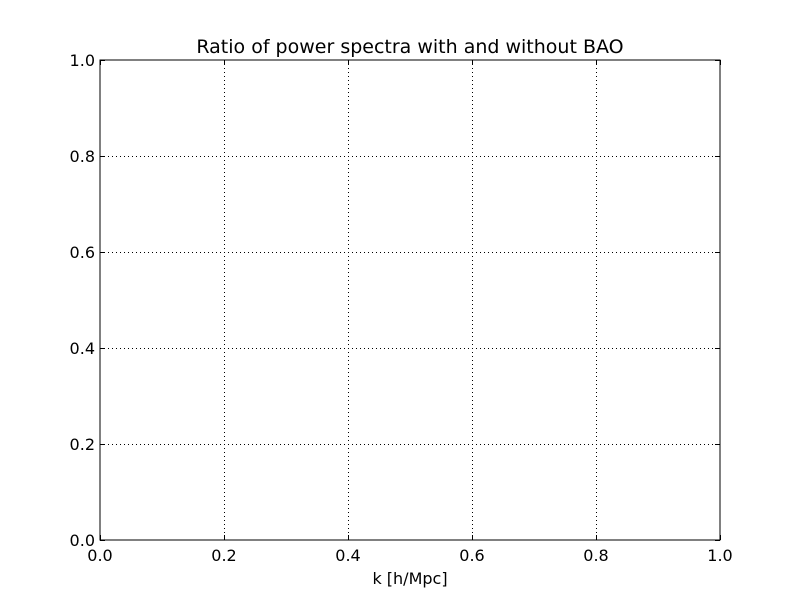 The height and width of the screenshot is (600, 800). I want to click on y-tick-label: 1.0, so click(82, 60).